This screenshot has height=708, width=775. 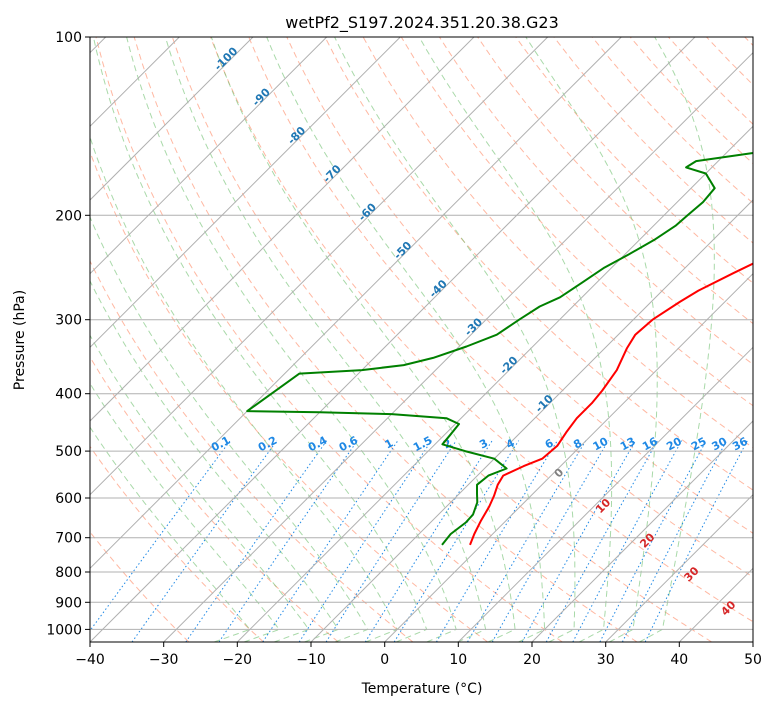 I want to click on temperature-line, so click(x=611, y=404).